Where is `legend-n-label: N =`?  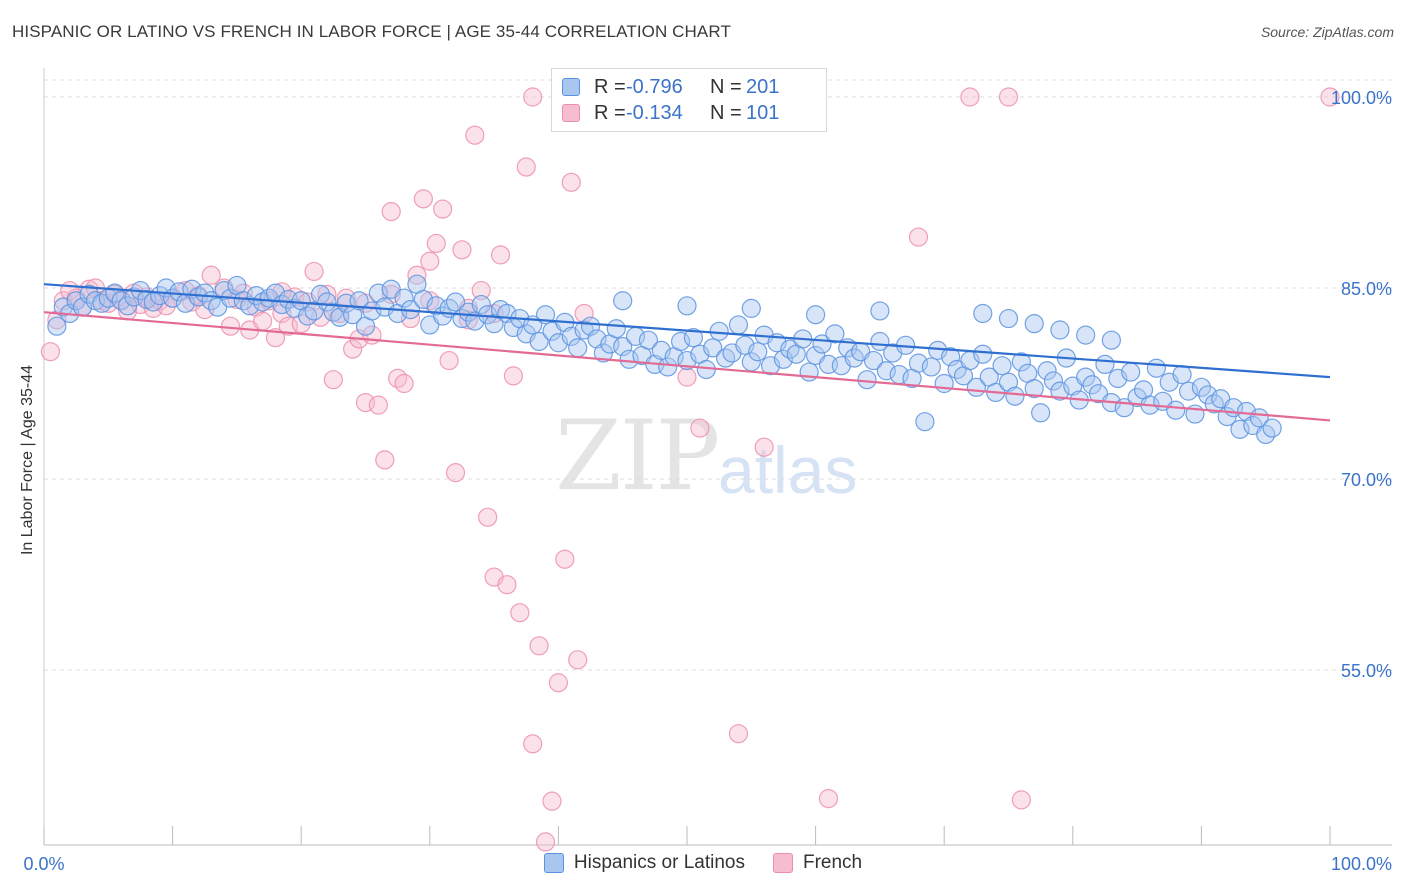 legend-n-label: N = is located at coordinates (726, 86).